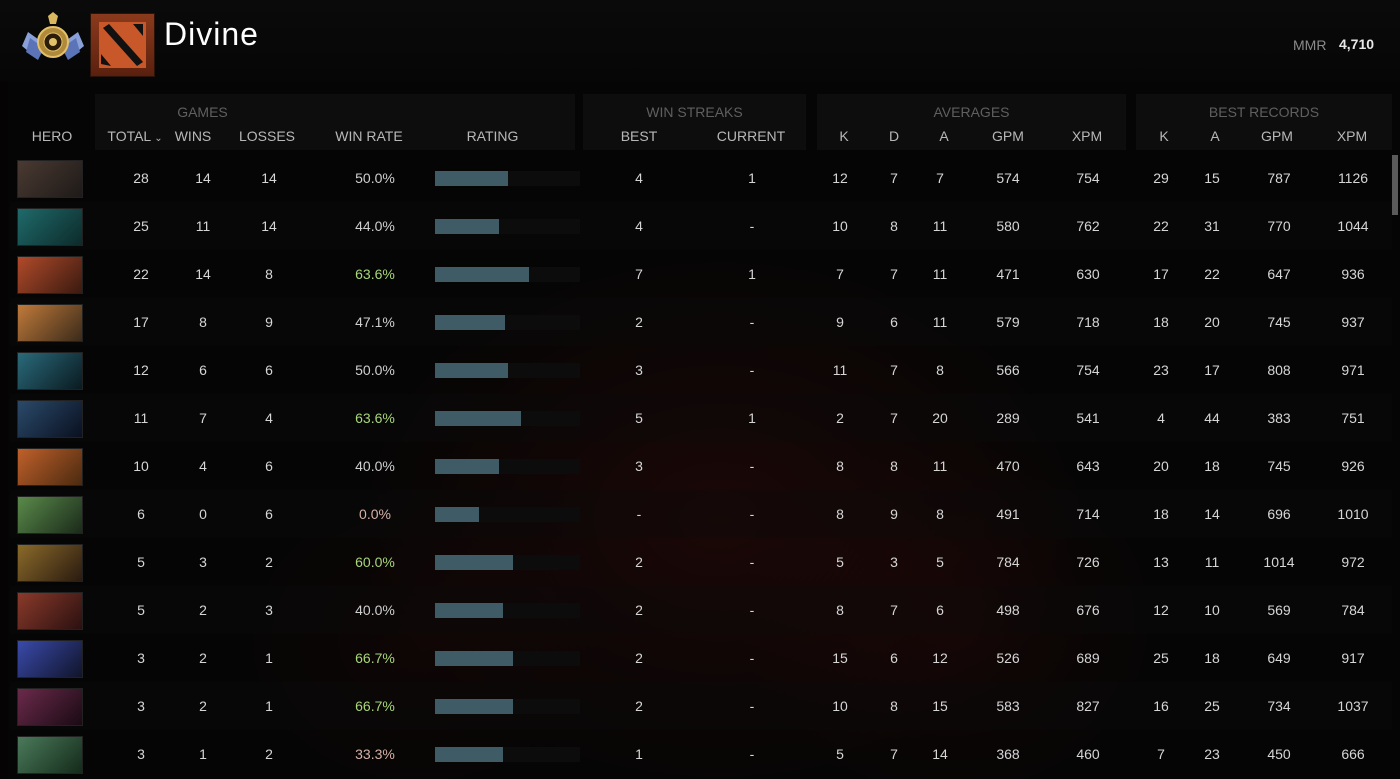 The width and height of the screenshot is (1400, 779). I want to click on cell-total: 5, so click(141, 610).